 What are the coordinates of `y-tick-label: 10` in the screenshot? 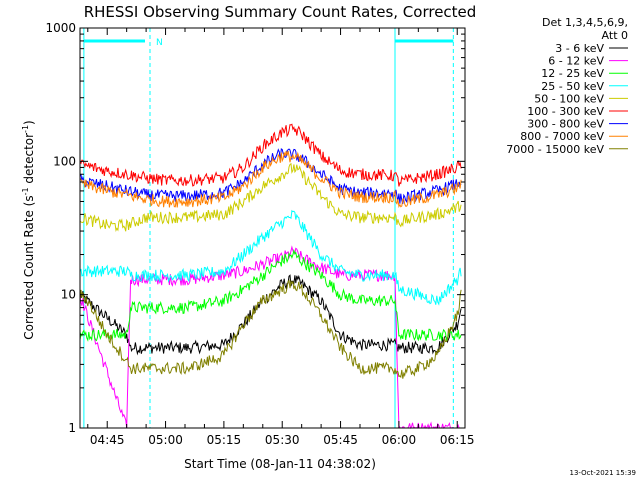 It's located at (68, 295).